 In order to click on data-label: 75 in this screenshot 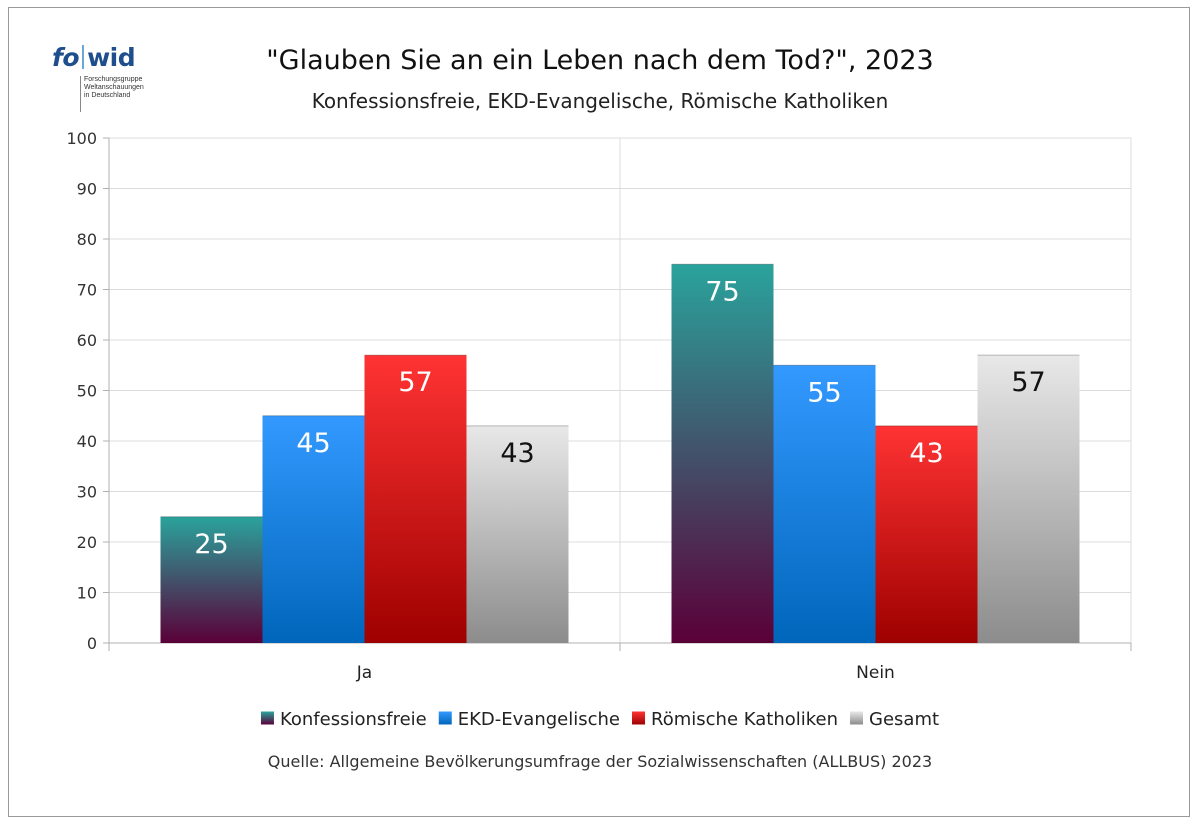, I will do `click(722, 291)`.